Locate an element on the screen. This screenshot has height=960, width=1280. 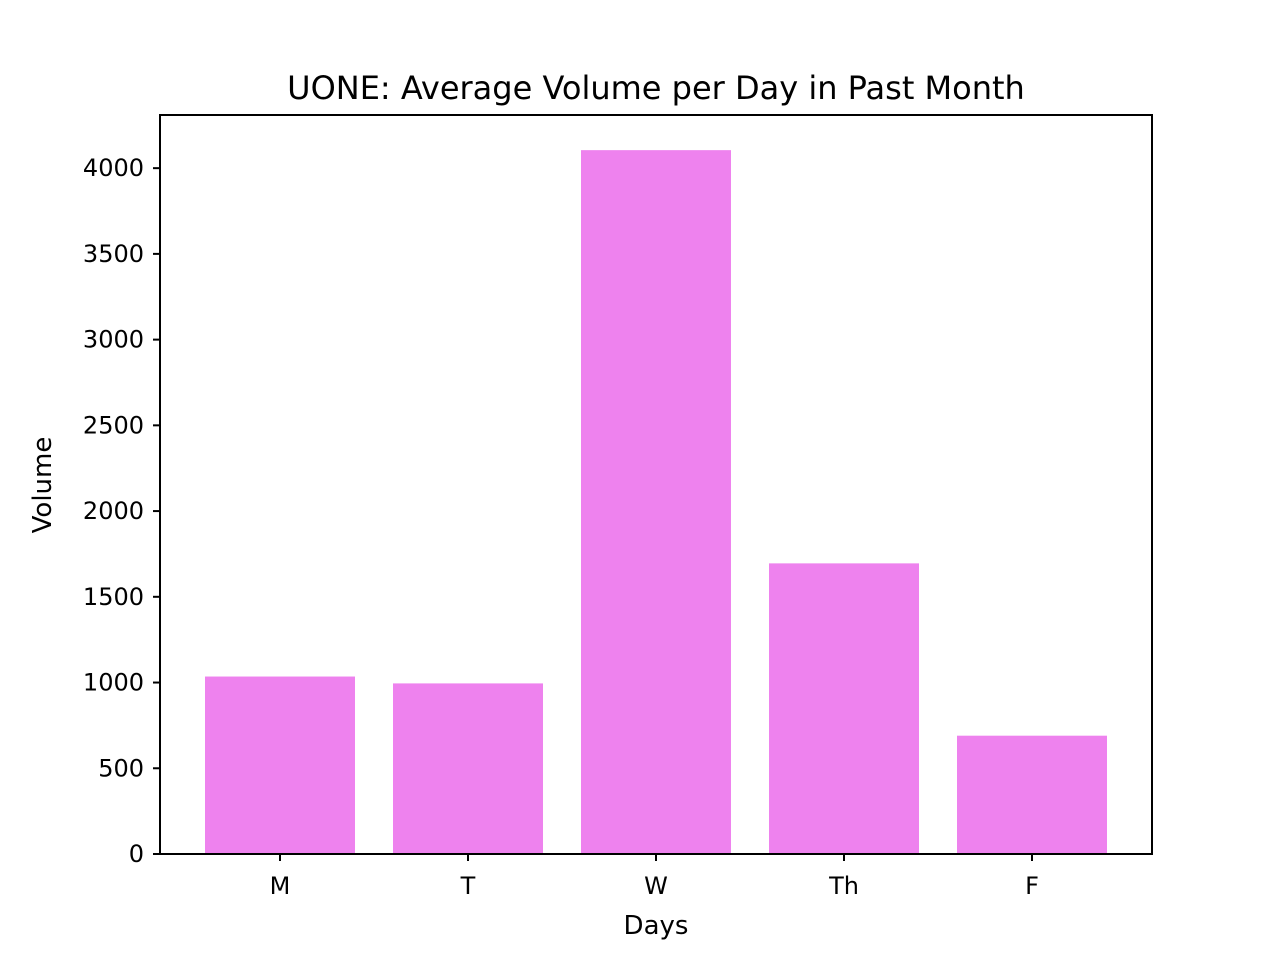
bar-w is located at coordinates (656, 502).